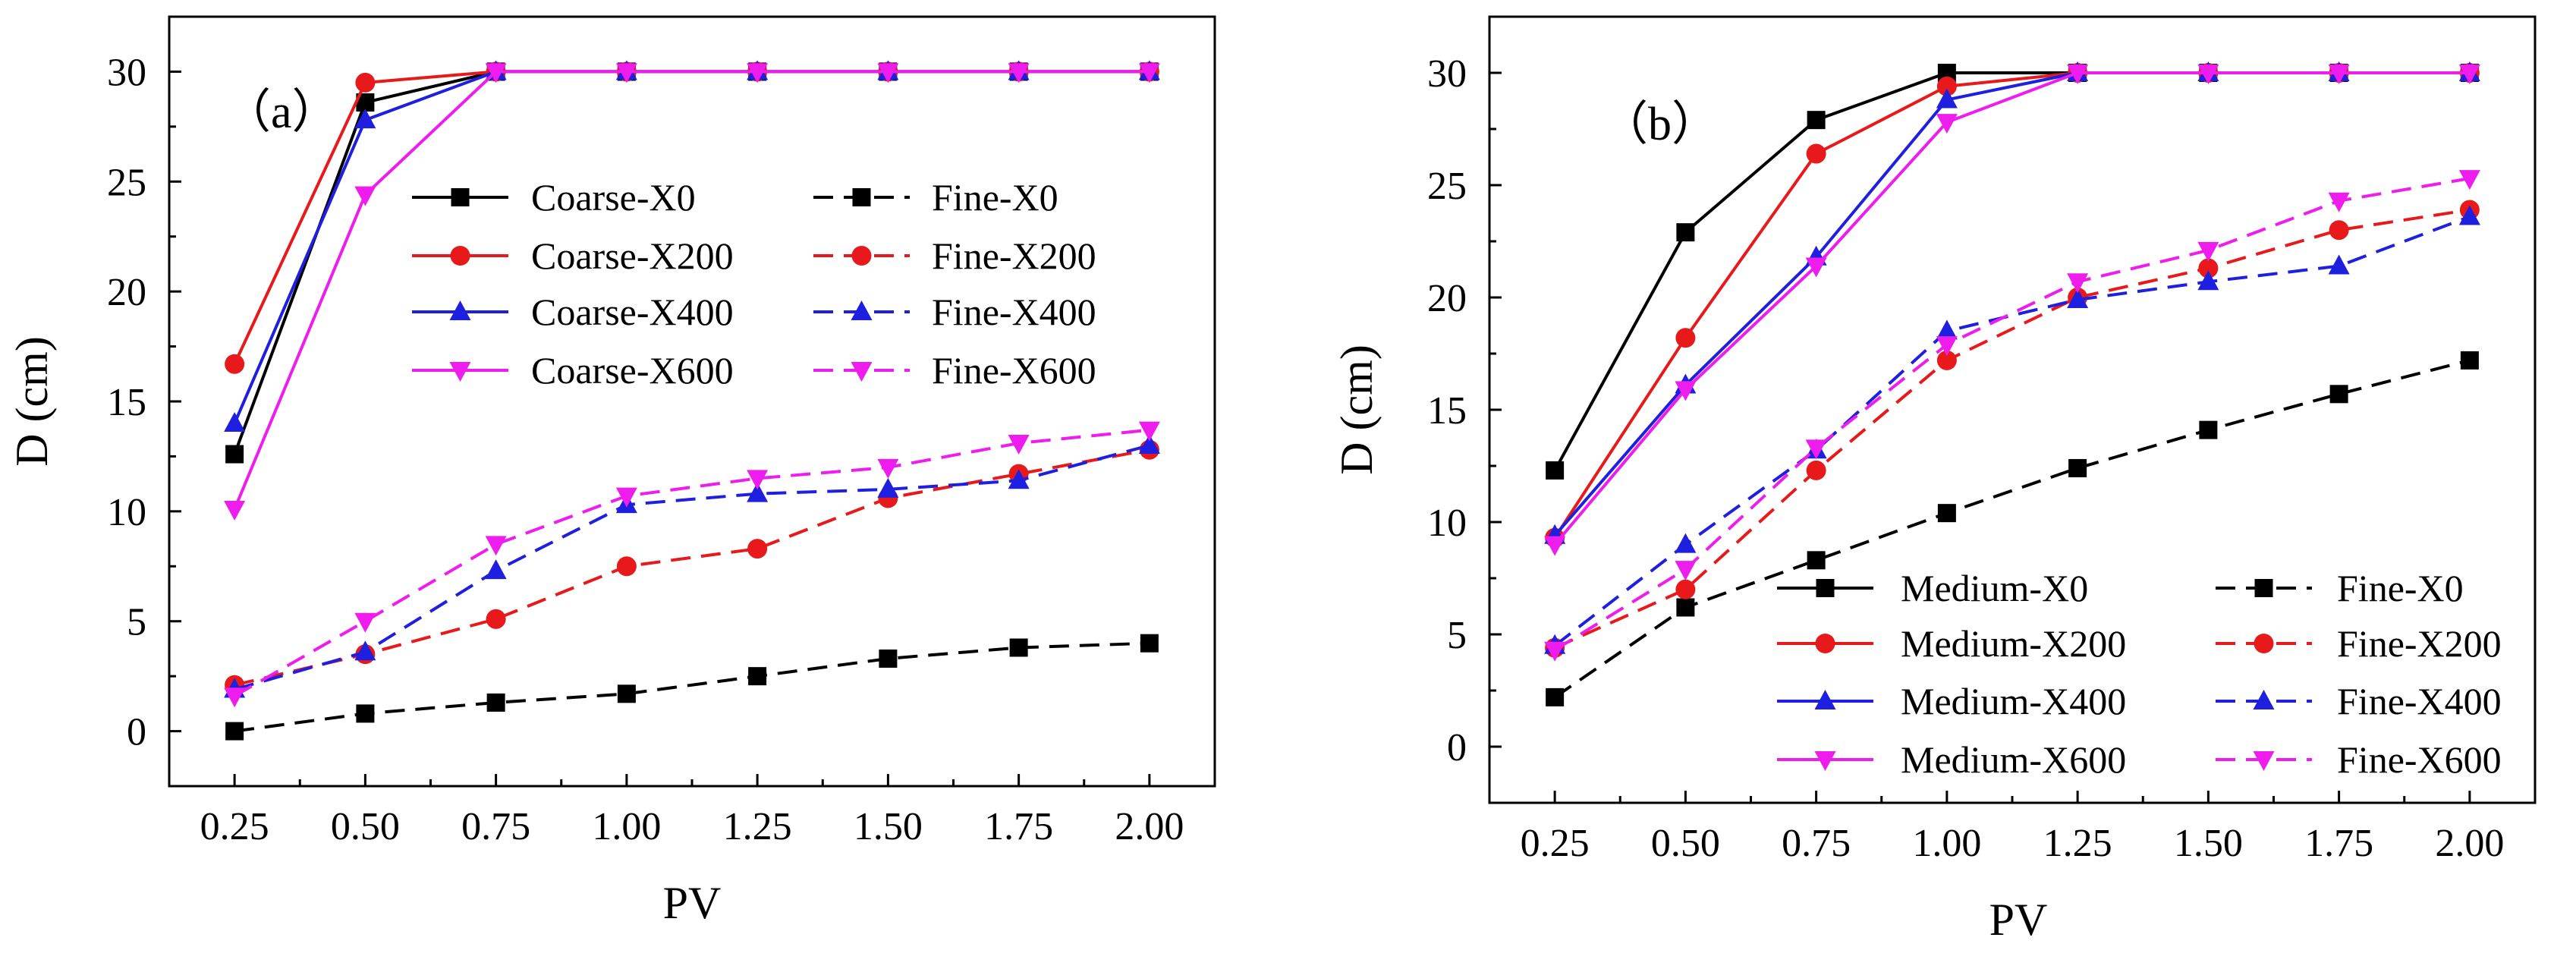 This screenshot has height=969, width=2576. What do you see at coordinates (2013, 759) in the screenshot?
I see `legend-label-b-medium-x600: Medium-X600` at bounding box center [2013, 759].